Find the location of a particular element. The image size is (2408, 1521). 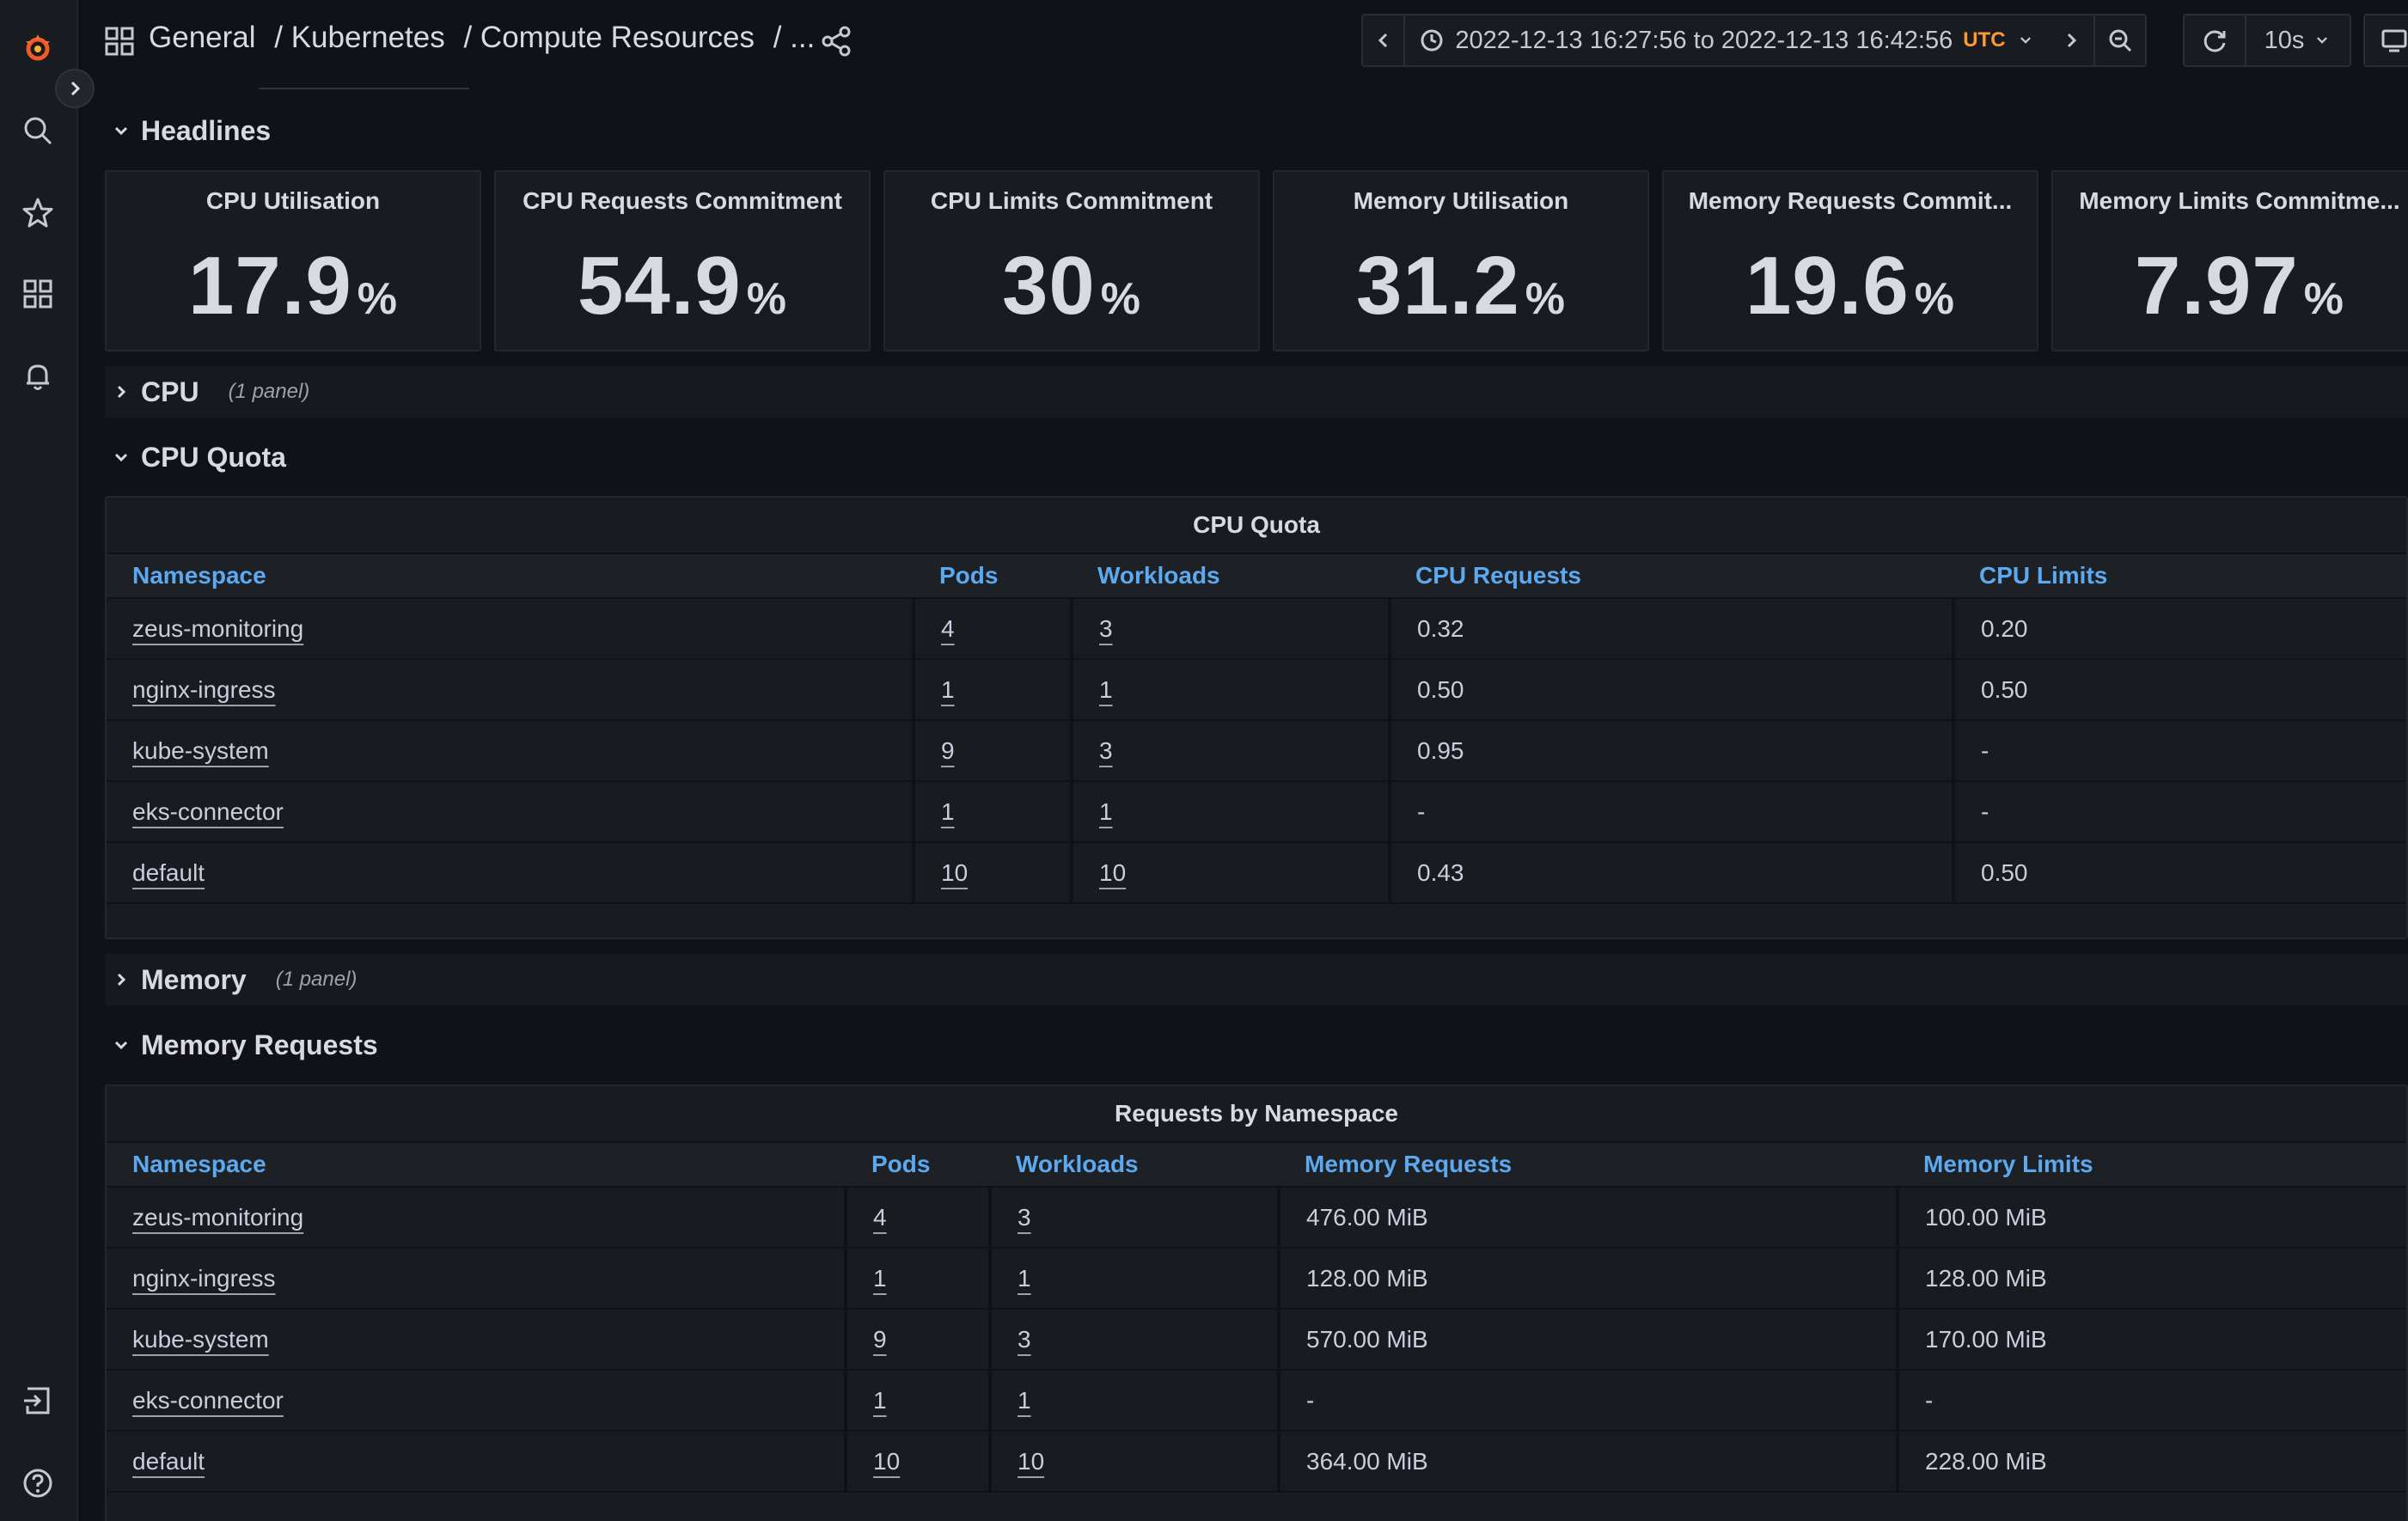

sign-in-icon is located at coordinates (37, 1400).